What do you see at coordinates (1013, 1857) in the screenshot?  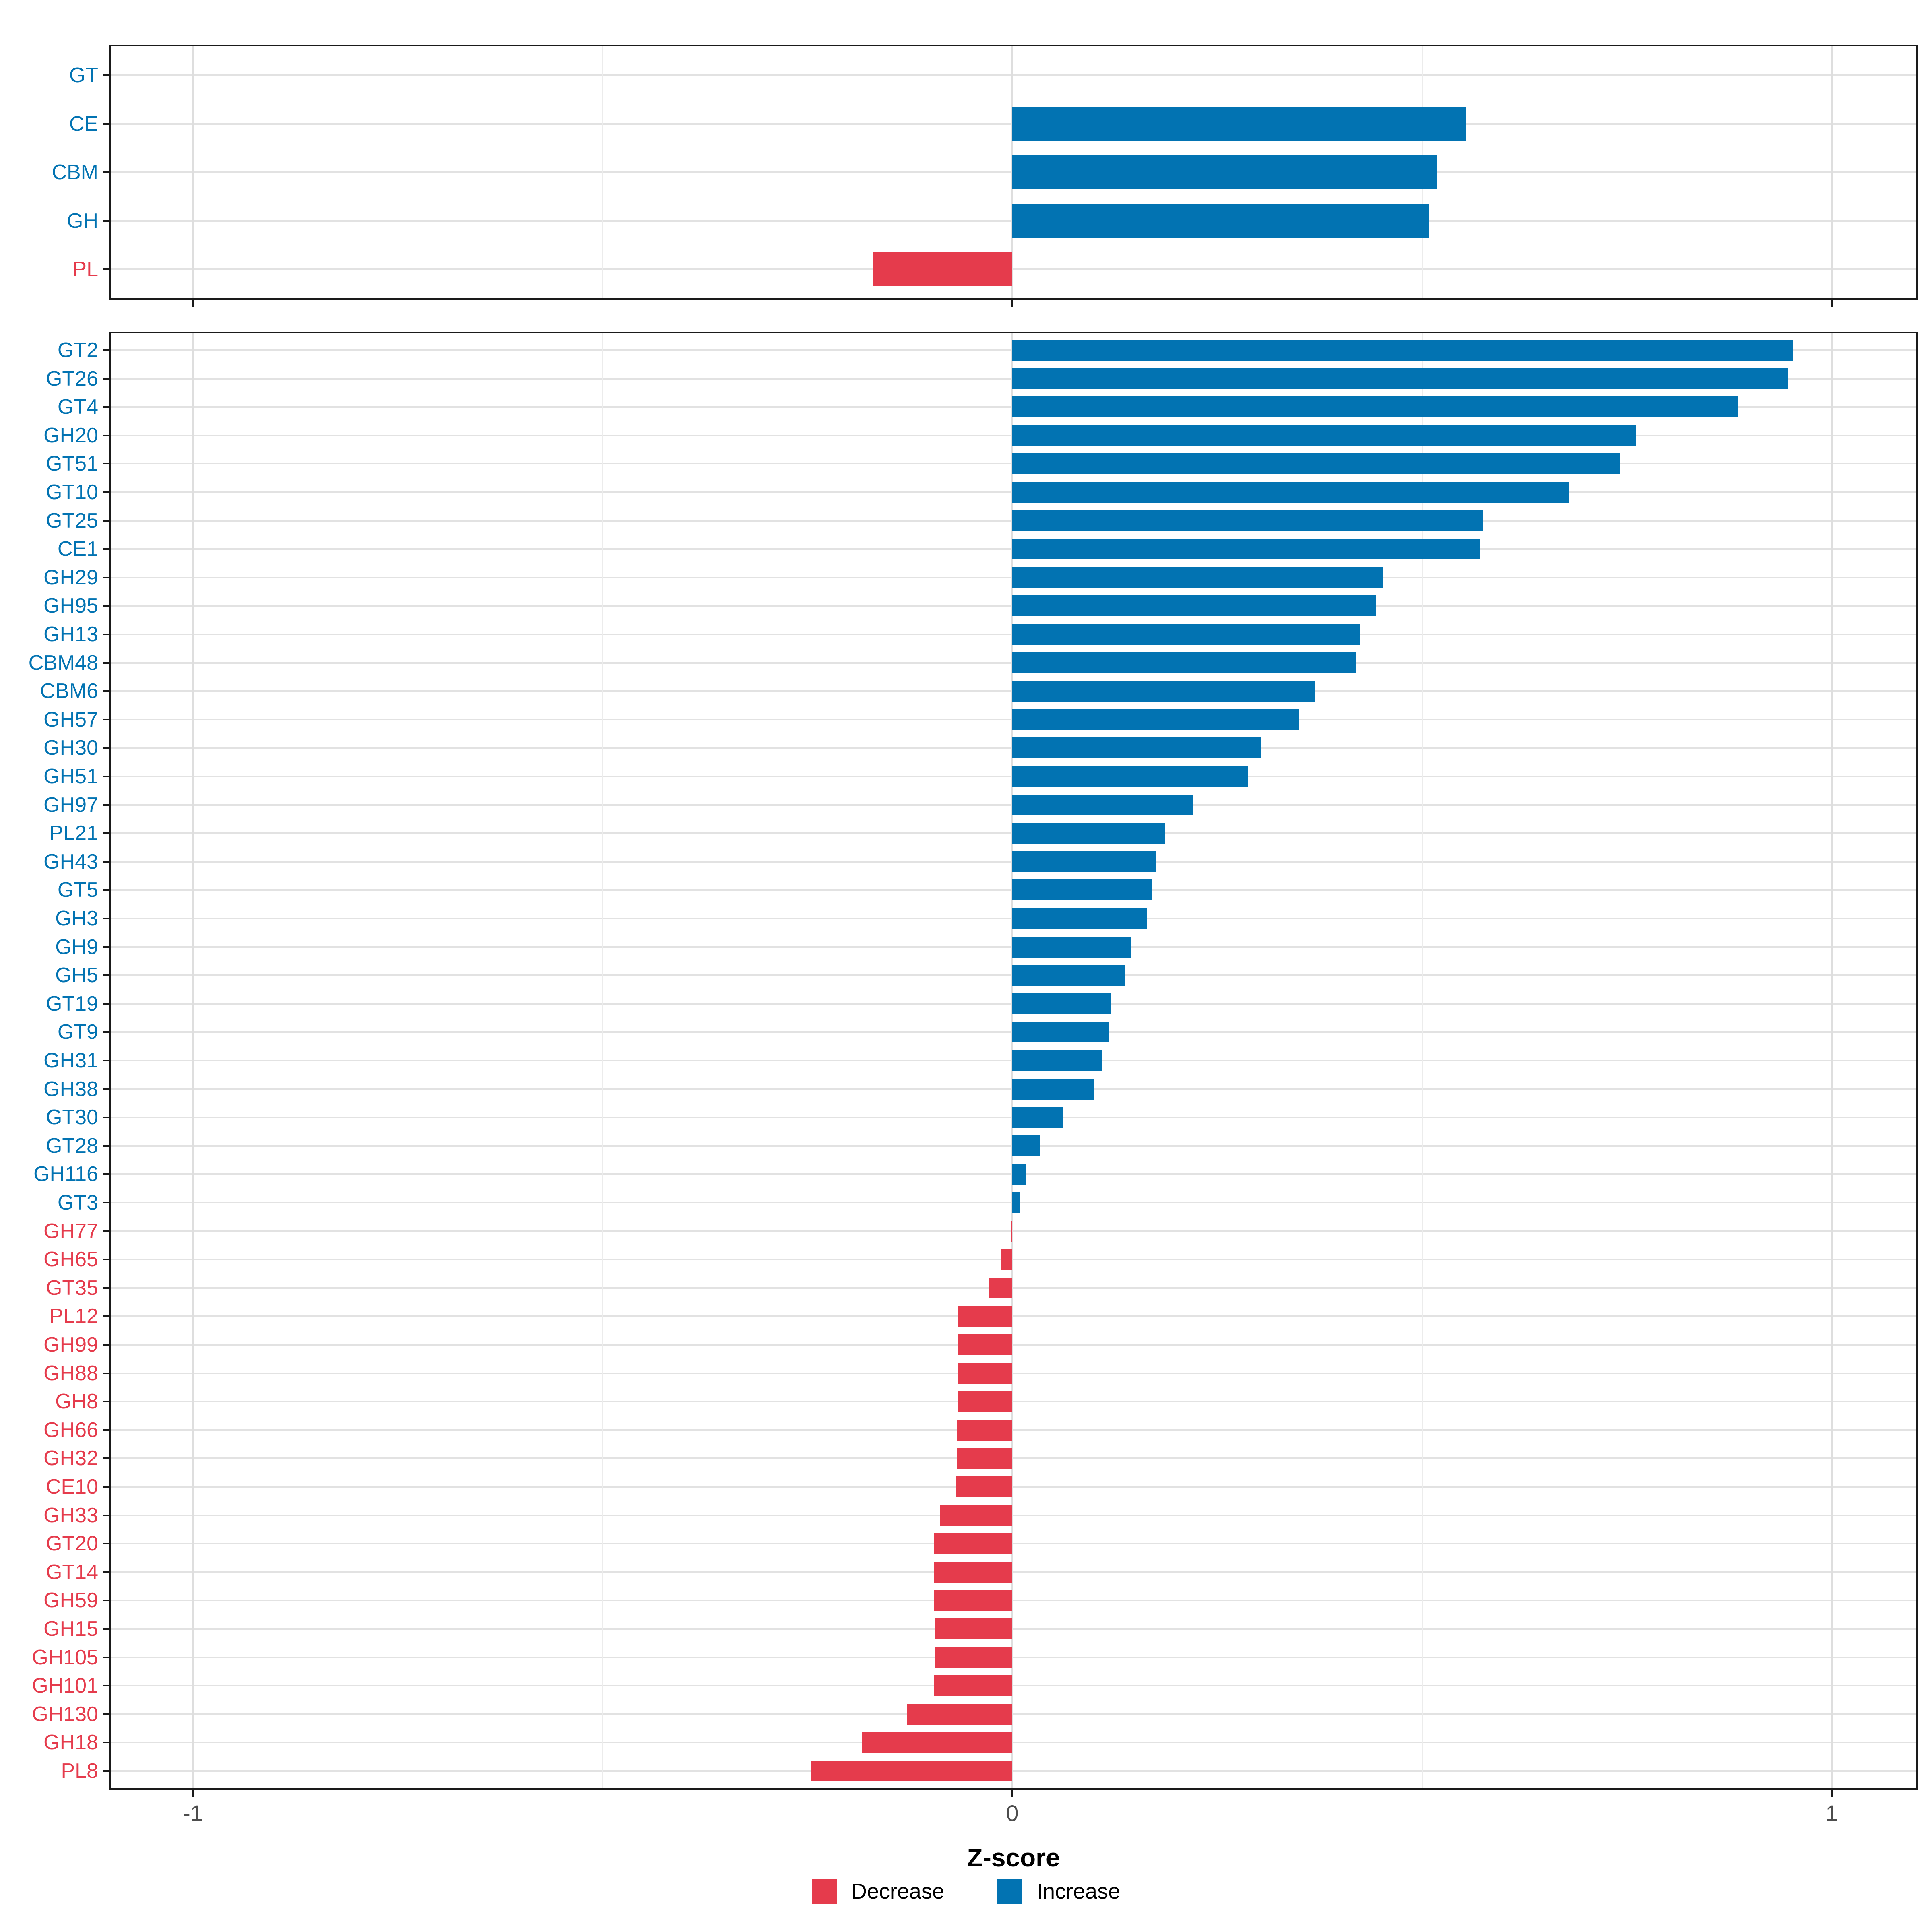 I see `x-axis-title: Z-score` at bounding box center [1013, 1857].